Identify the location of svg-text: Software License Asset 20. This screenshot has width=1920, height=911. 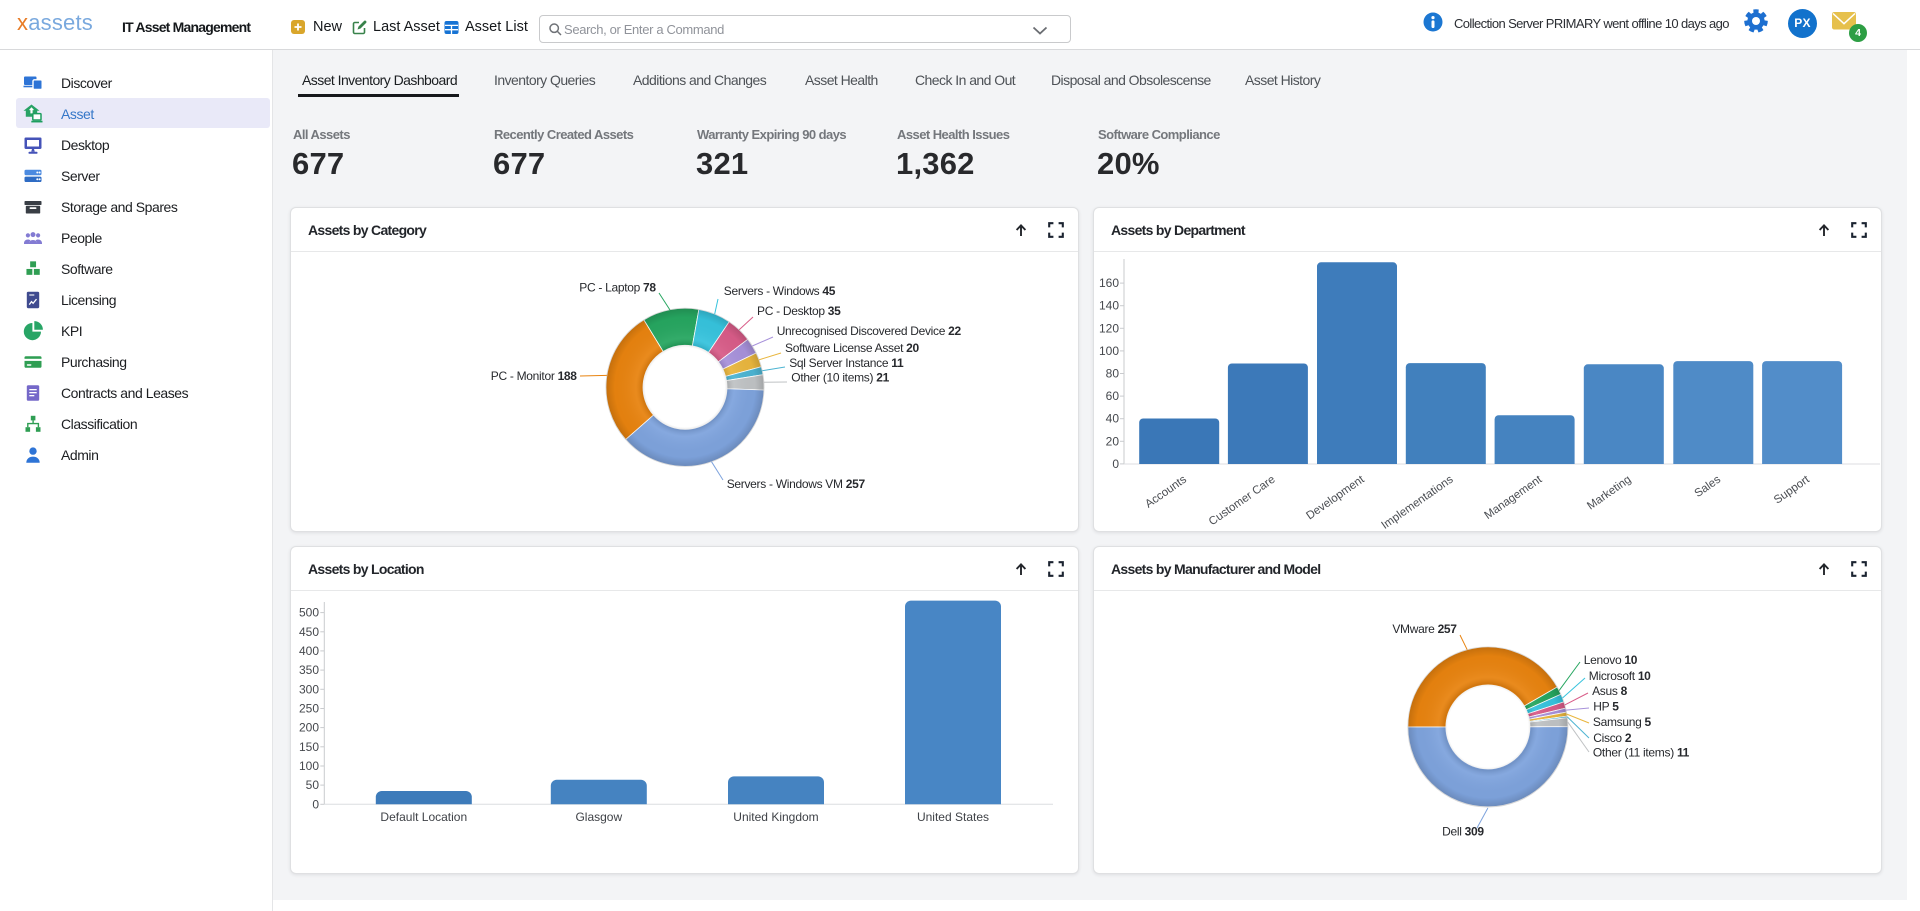
(852, 348).